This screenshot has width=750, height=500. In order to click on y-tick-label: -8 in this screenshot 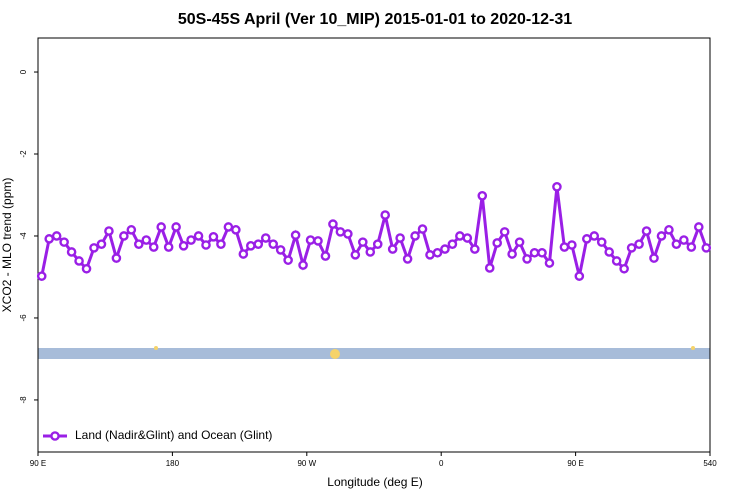, I will do `click(23, 400)`.